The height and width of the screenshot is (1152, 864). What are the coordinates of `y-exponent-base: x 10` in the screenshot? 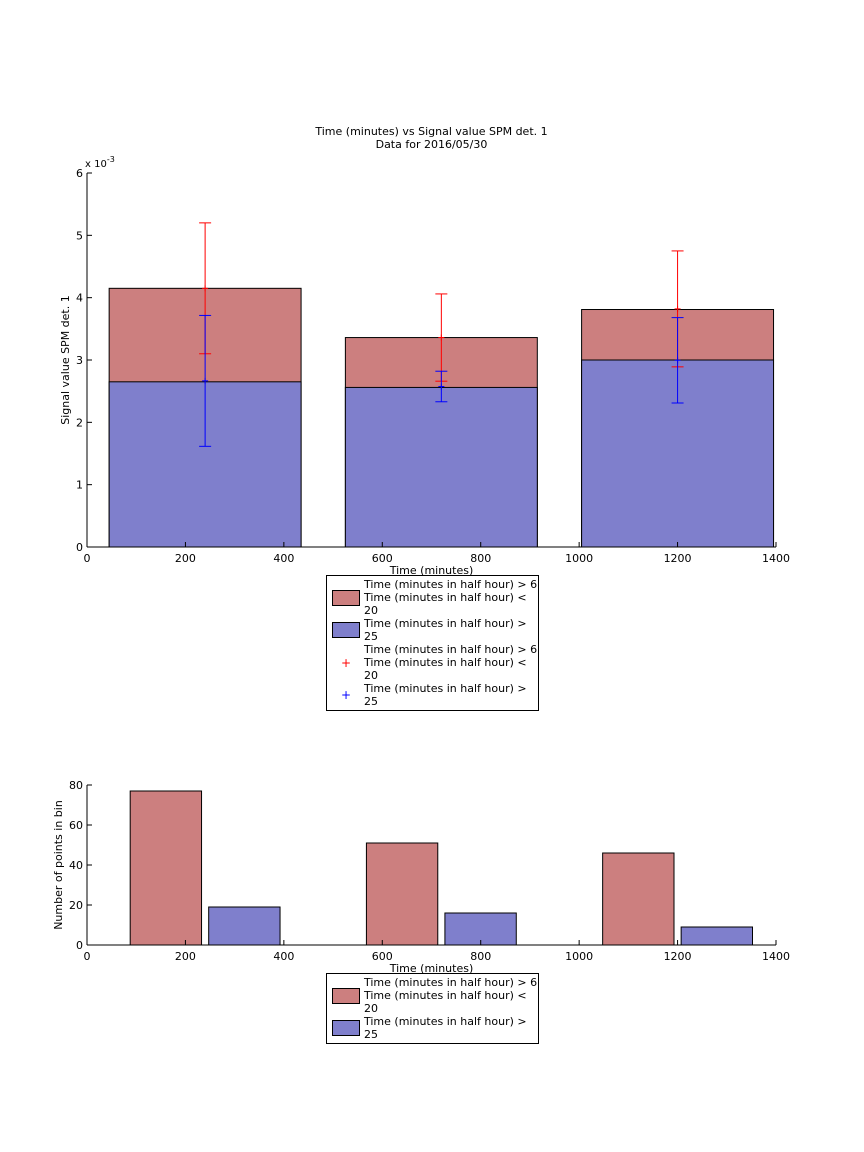 It's located at (96, 164).